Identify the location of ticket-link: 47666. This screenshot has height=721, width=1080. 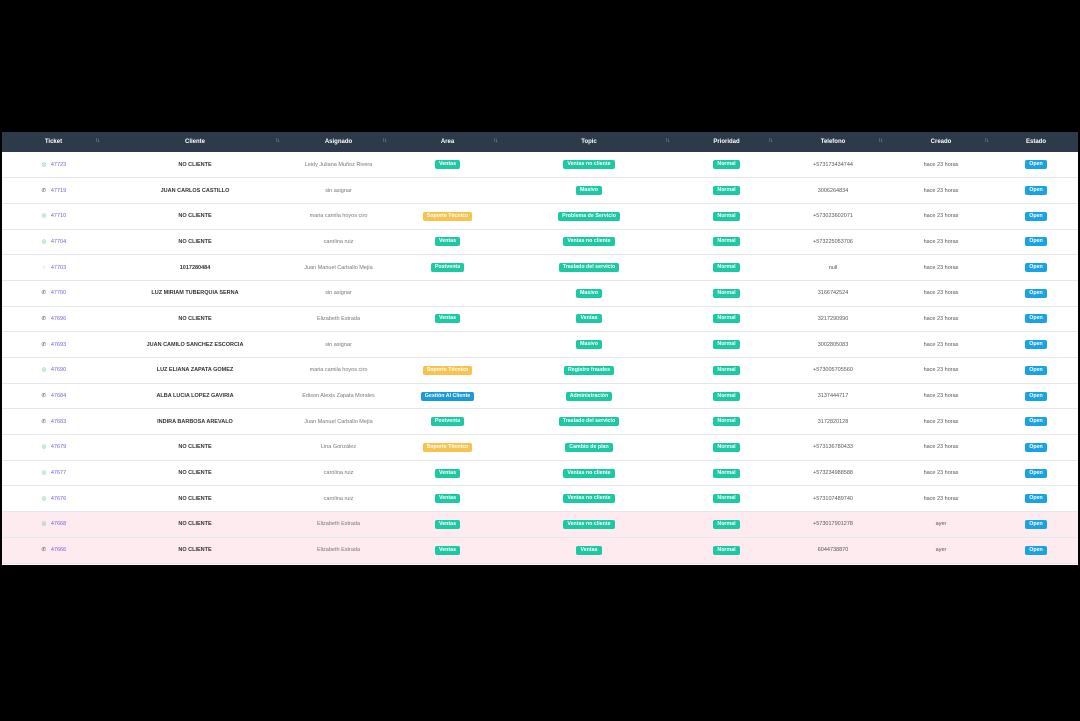
(58, 550).